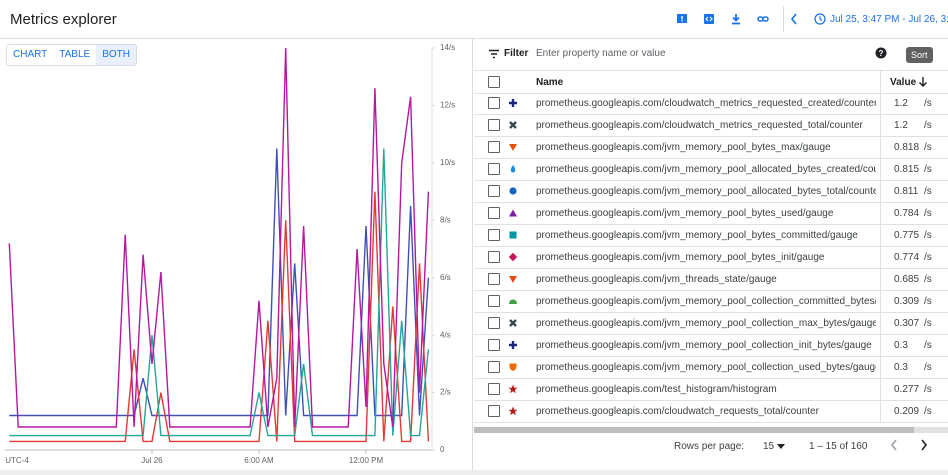  I want to click on view-option: TABLE, so click(75, 54).